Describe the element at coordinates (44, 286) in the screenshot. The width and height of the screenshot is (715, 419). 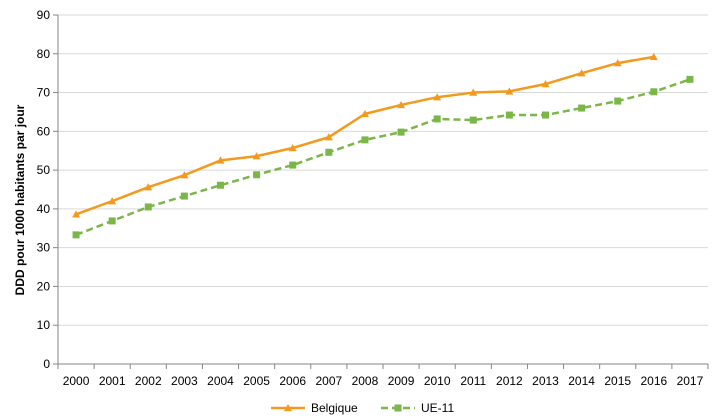
I see `y-tick-label: 20` at that location.